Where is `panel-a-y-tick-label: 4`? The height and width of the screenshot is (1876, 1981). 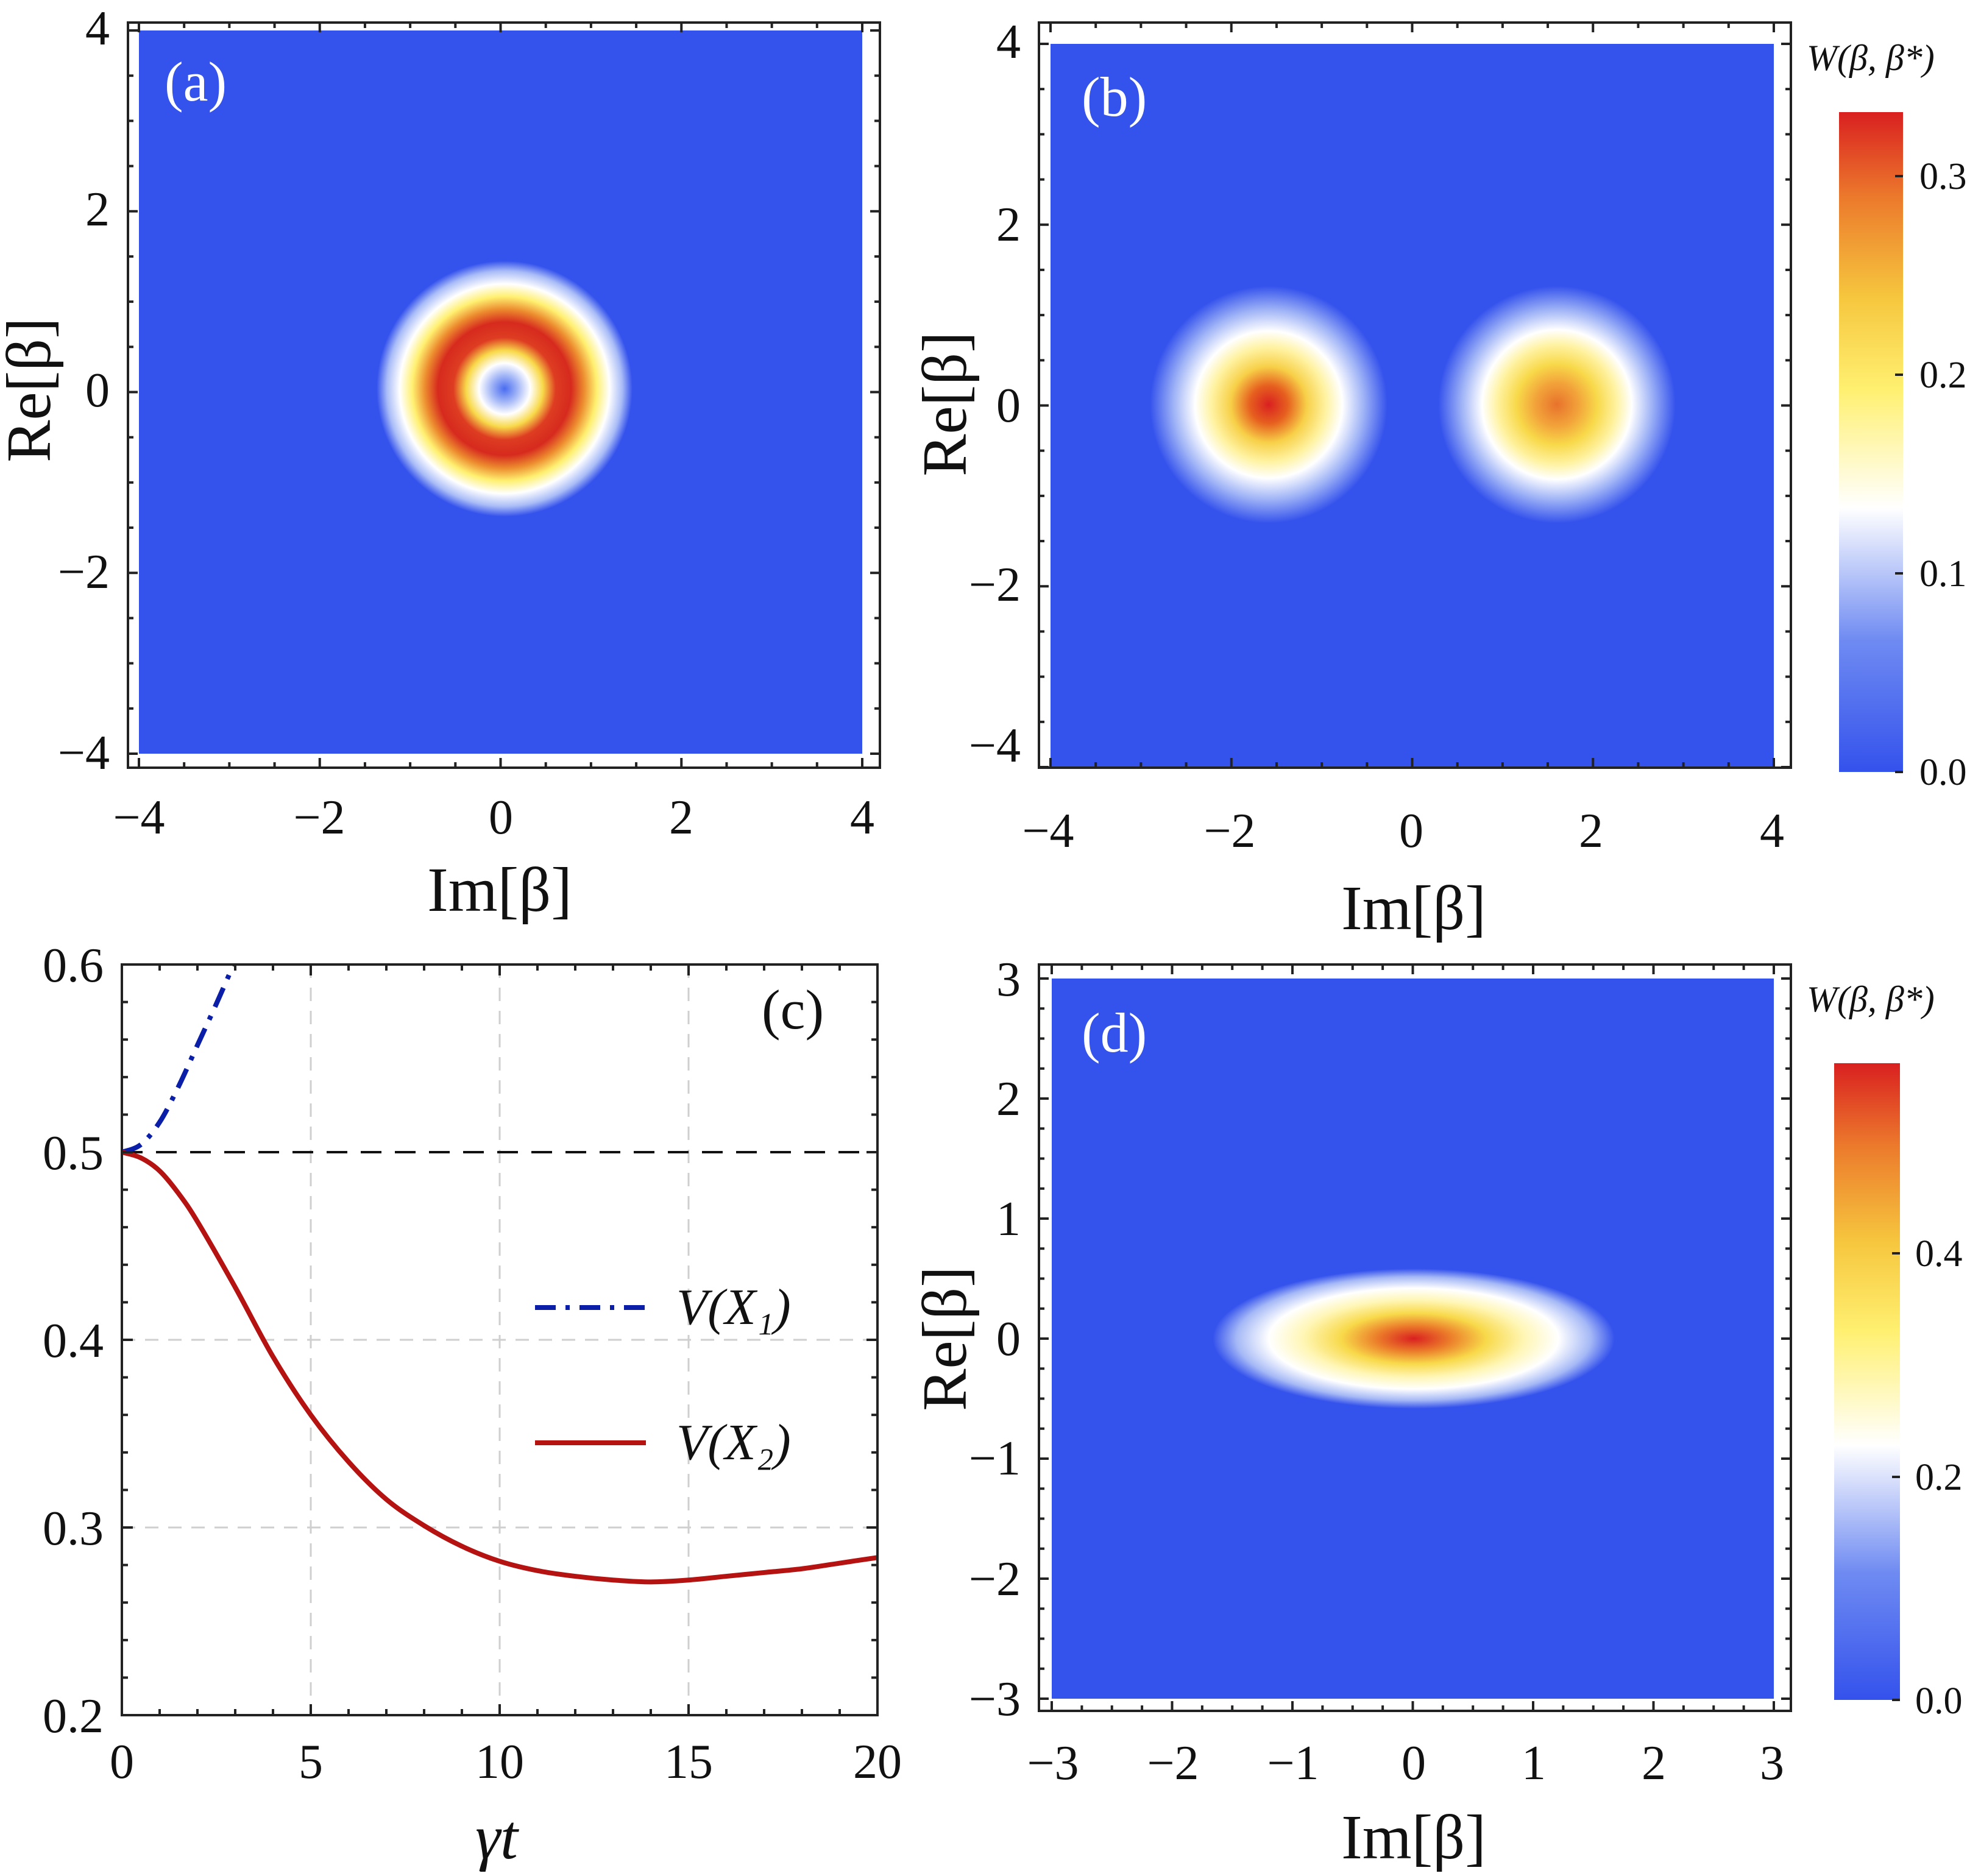 panel-a-y-tick-label: 4 is located at coordinates (97, 28).